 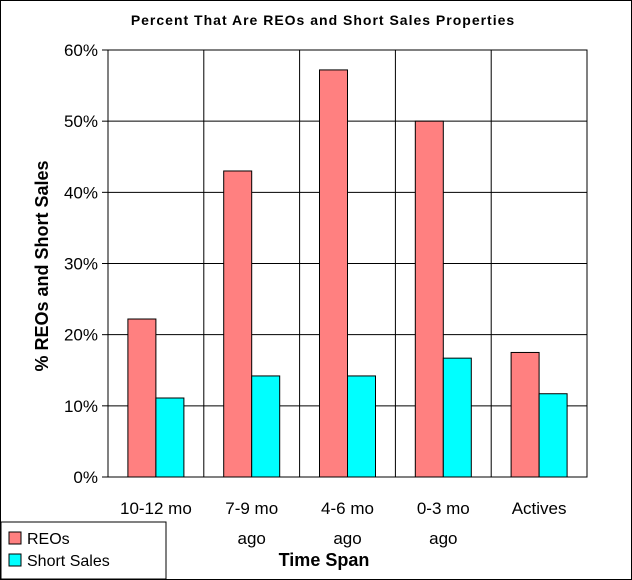 I want to click on y-axis-title: % REOs and Short Sales, so click(x=42, y=265).